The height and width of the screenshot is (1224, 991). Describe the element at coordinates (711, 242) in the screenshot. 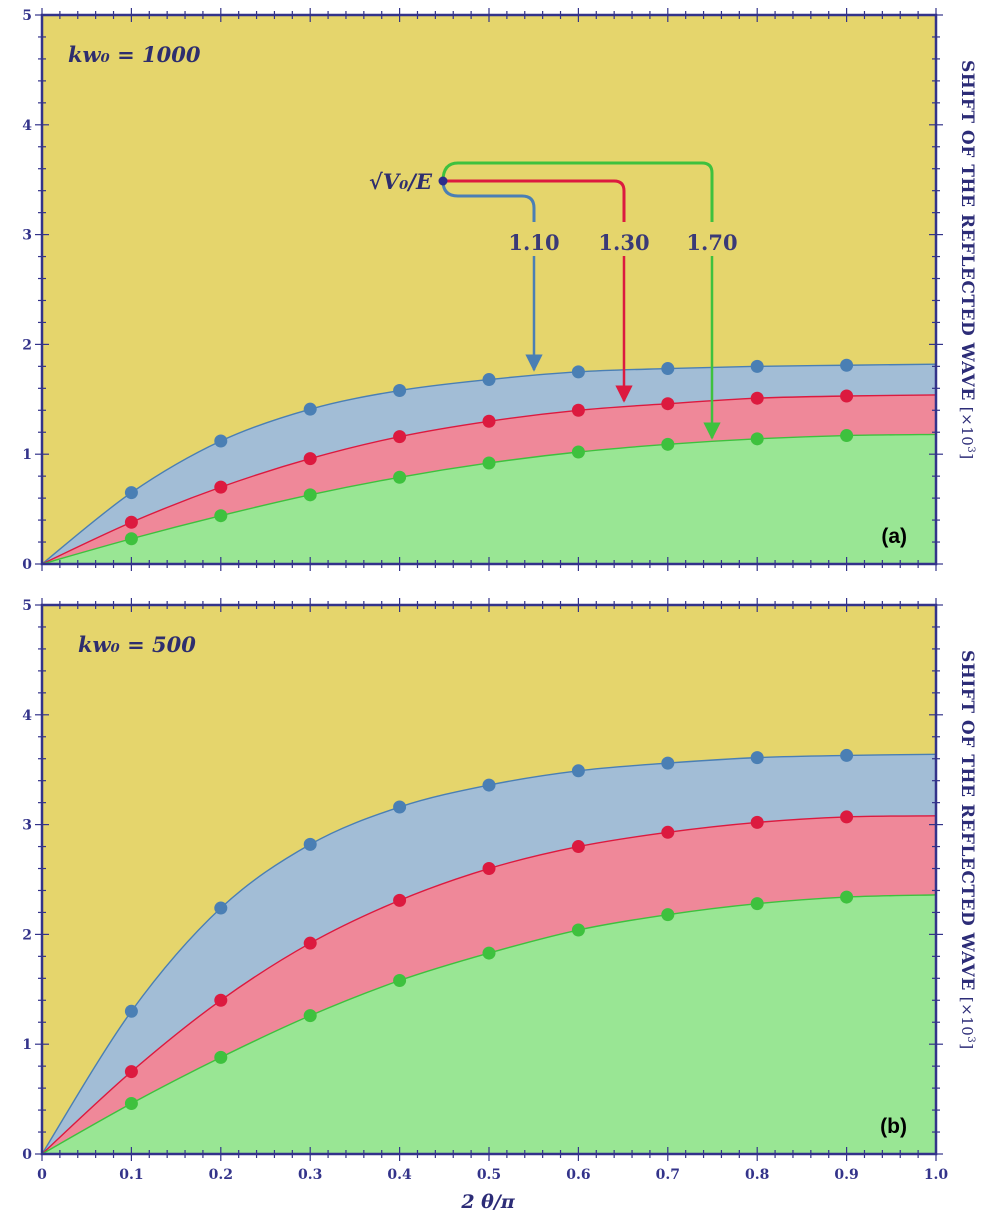

I see `annotation-value-3: 1.70` at that location.